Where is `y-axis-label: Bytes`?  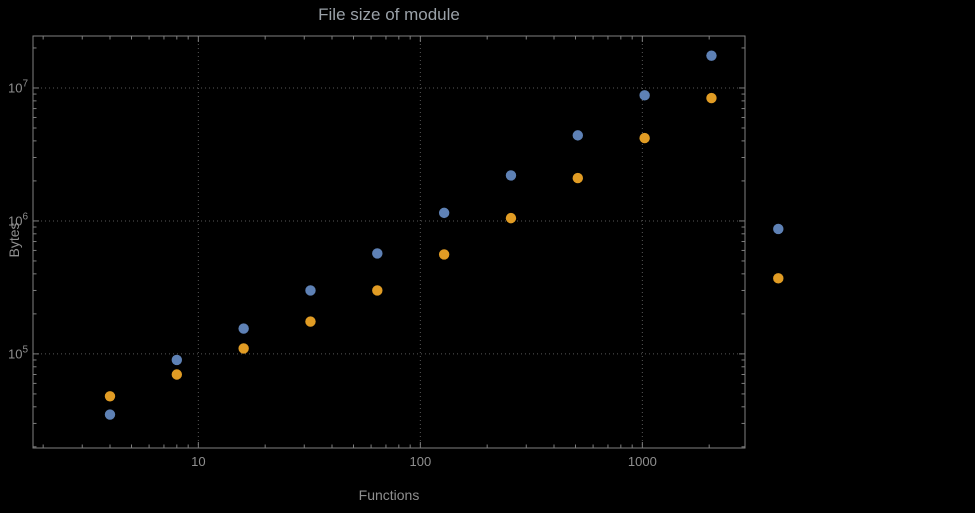 y-axis-label: Bytes is located at coordinates (14, 240).